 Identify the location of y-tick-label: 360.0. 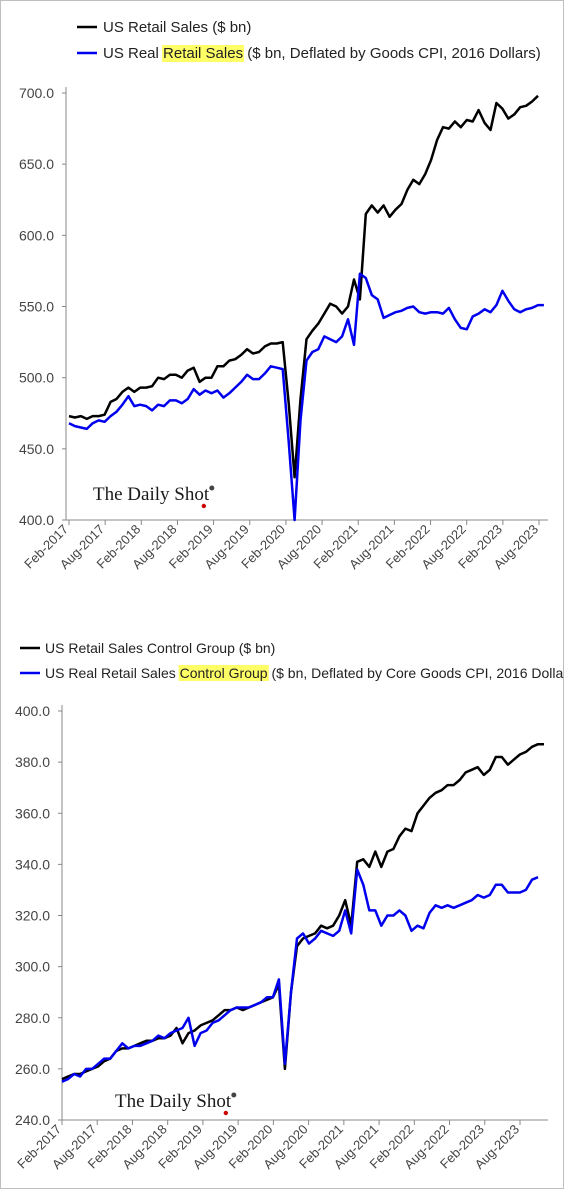
(32, 813).